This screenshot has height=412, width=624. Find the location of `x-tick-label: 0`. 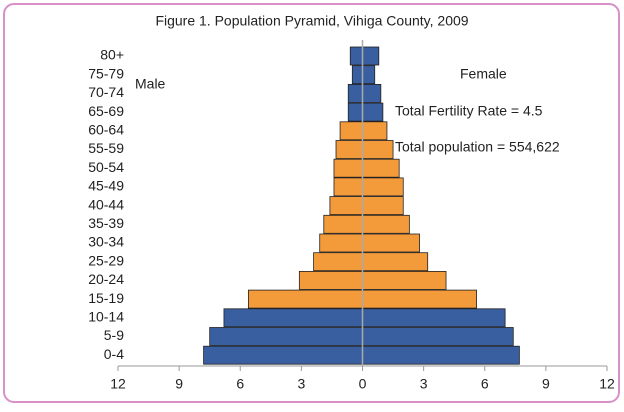

x-tick-label: 0 is located at coordinates (363, 384).